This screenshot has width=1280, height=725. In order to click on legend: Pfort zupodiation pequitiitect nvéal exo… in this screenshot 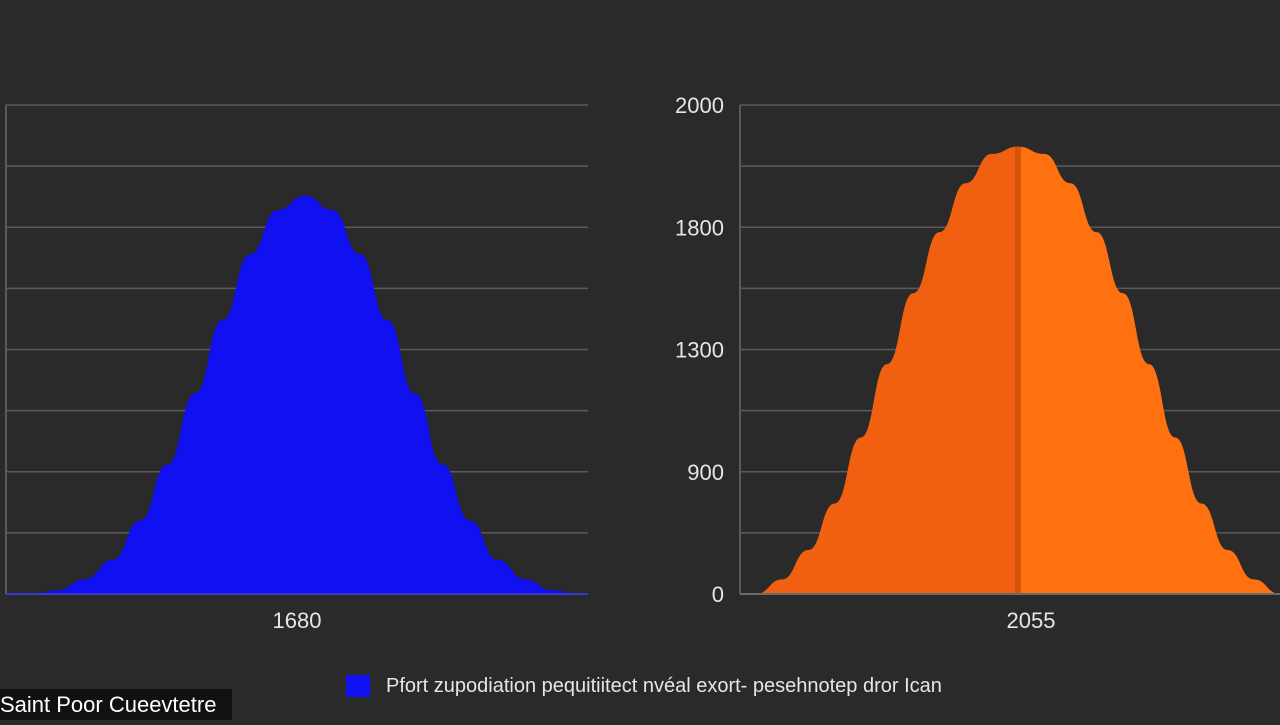, I will do `click(644, 686)`.